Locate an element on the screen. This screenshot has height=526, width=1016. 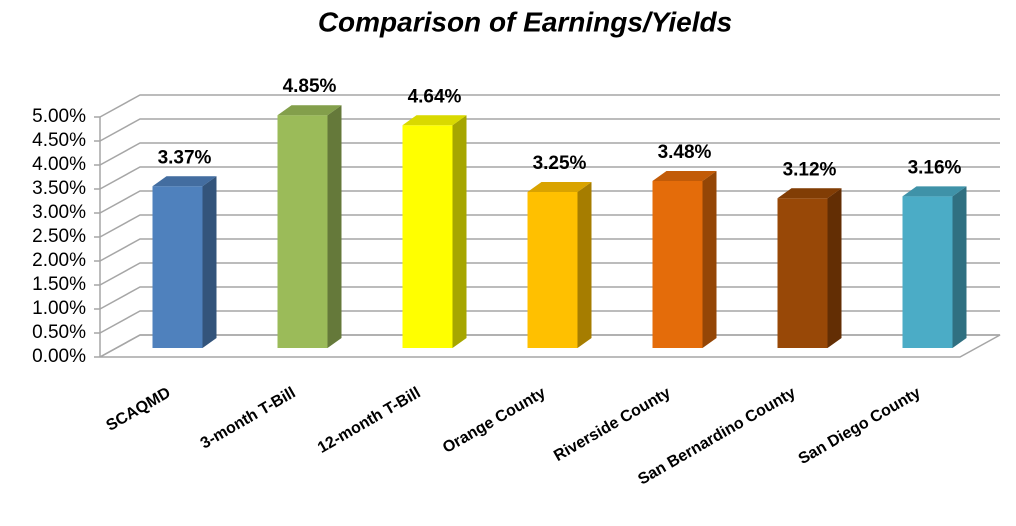
y-tick-label: 2.00% is located at coordinates (59, 260).